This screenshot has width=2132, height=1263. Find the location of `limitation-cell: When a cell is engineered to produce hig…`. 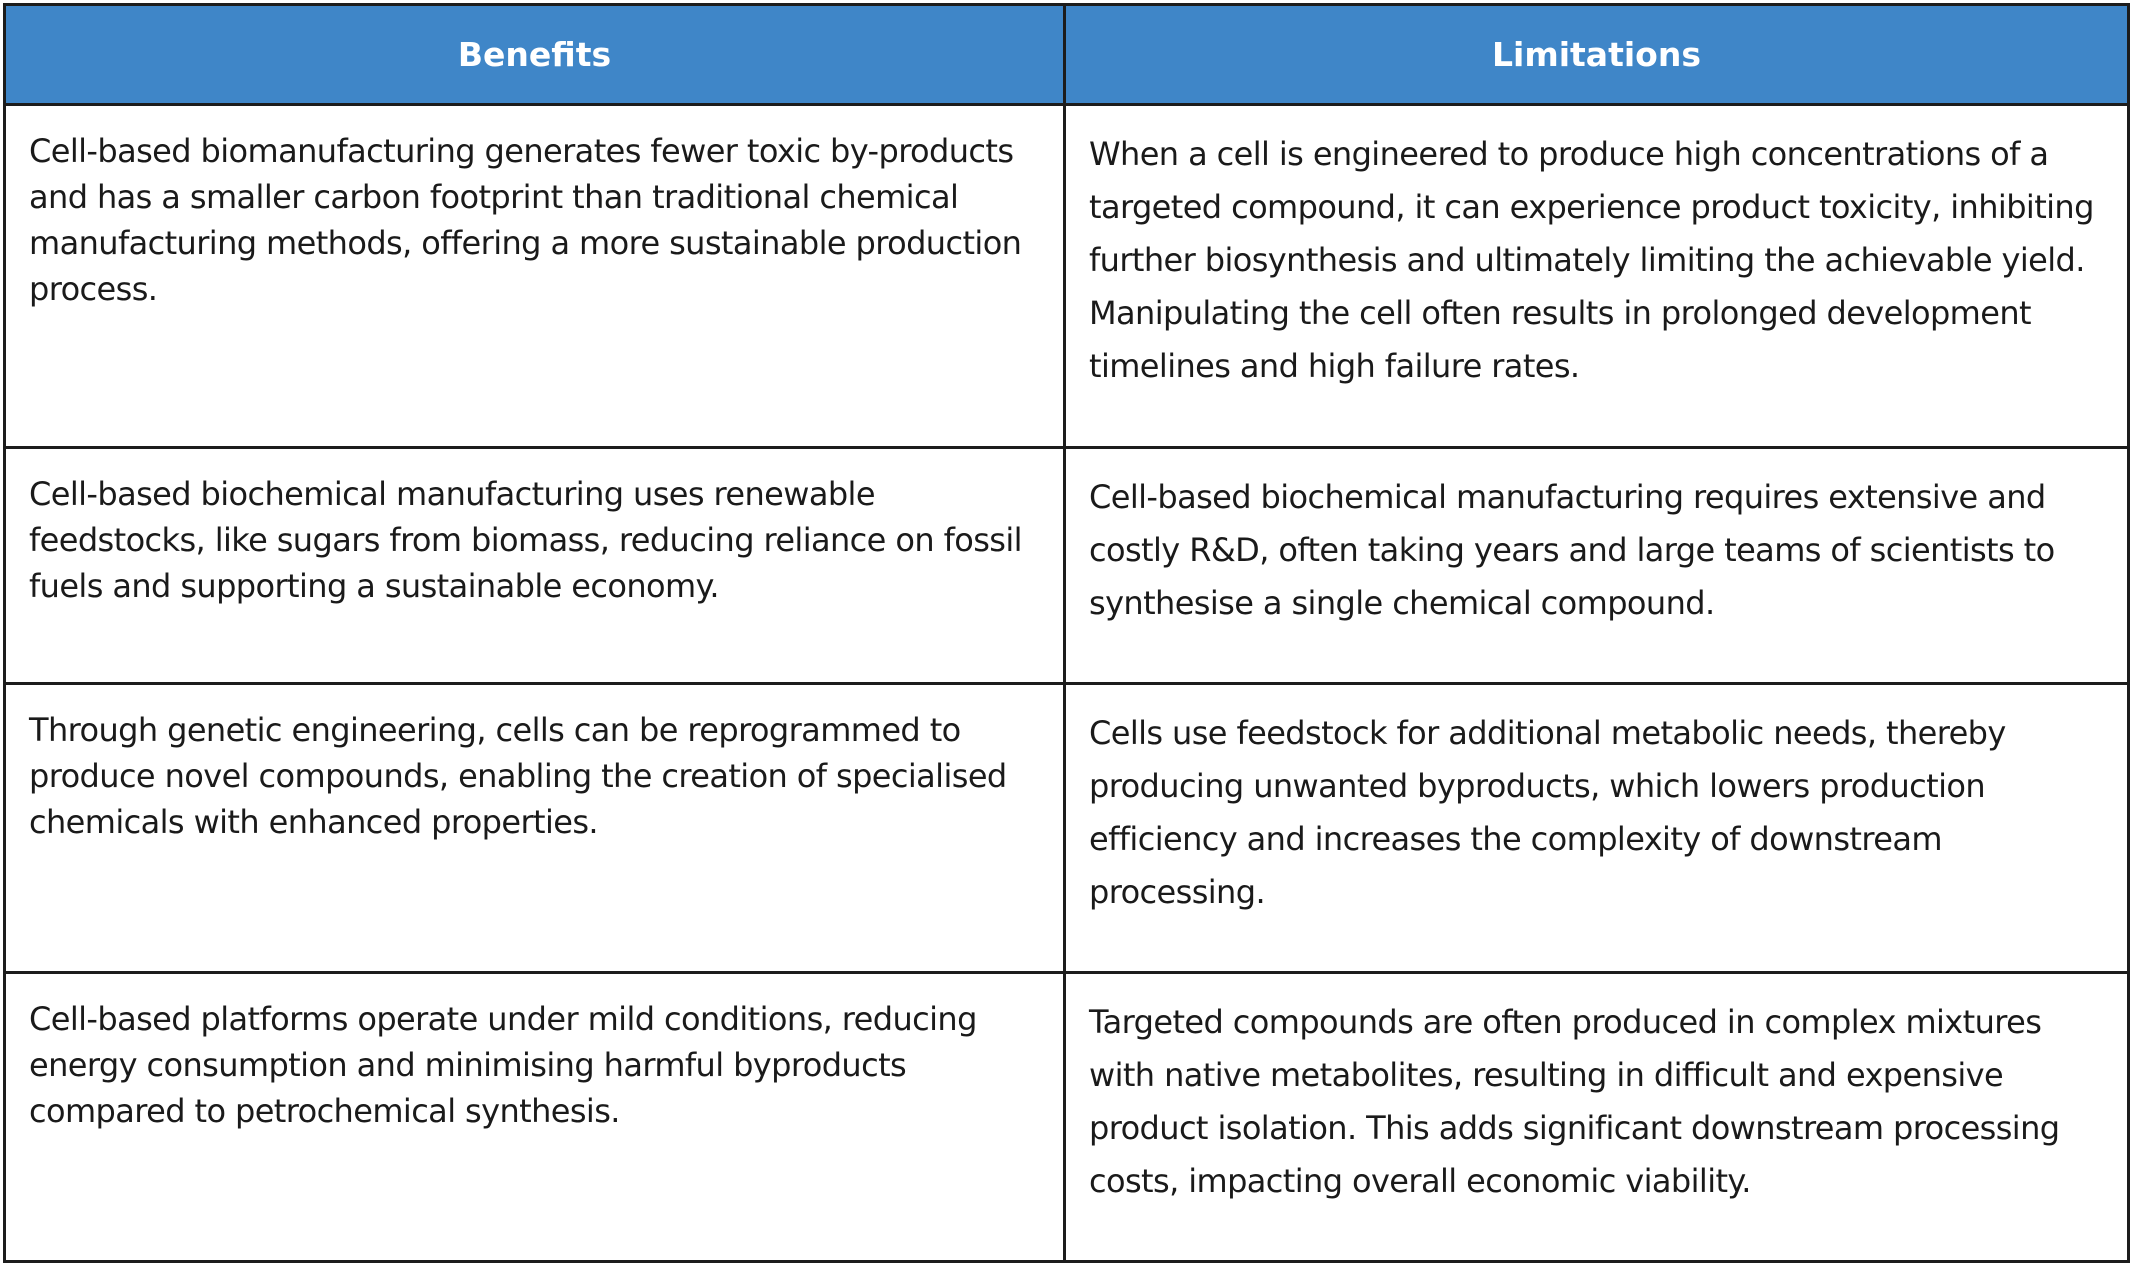

limitation-cell: When a cell is engineered to produce hig… is located at coordinates (1596, 276).